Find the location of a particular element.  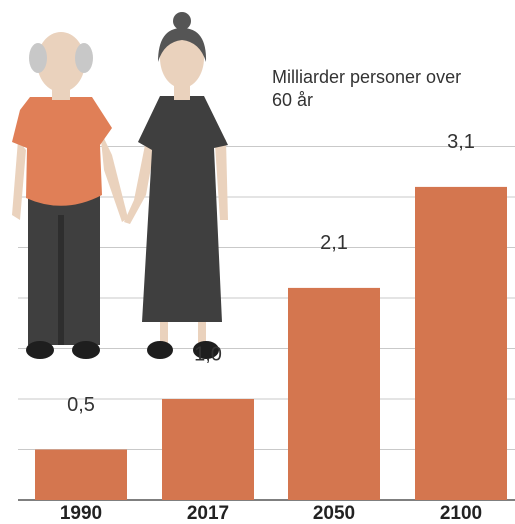

man-head is located at coordinates (61, 62).